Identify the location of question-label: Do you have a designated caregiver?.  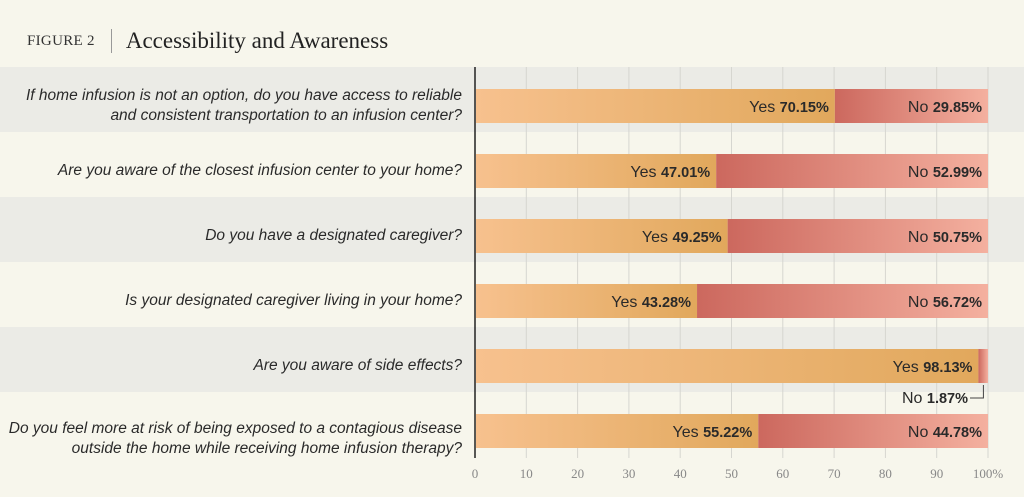
(333, 235).